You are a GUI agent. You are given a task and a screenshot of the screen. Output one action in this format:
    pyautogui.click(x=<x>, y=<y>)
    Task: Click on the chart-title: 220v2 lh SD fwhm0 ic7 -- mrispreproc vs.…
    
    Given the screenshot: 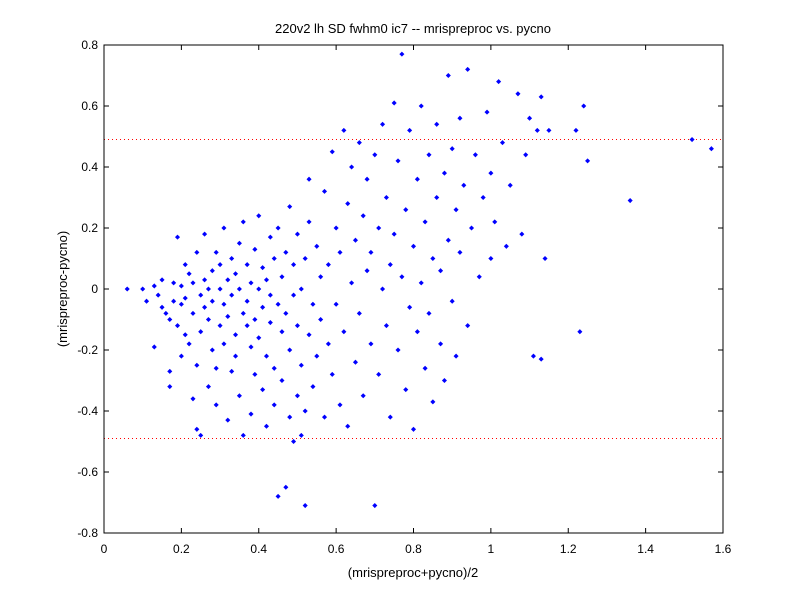 What is the action you would take?
    pyautogui.click(x=413, y=28)
    